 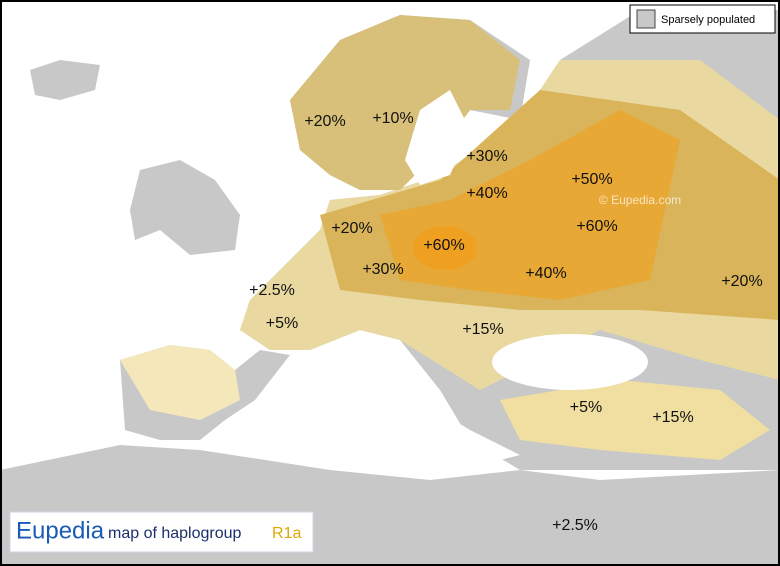 I want to click on title: Eupedia map of haplogroup R1a, so click(x=161, y=532).